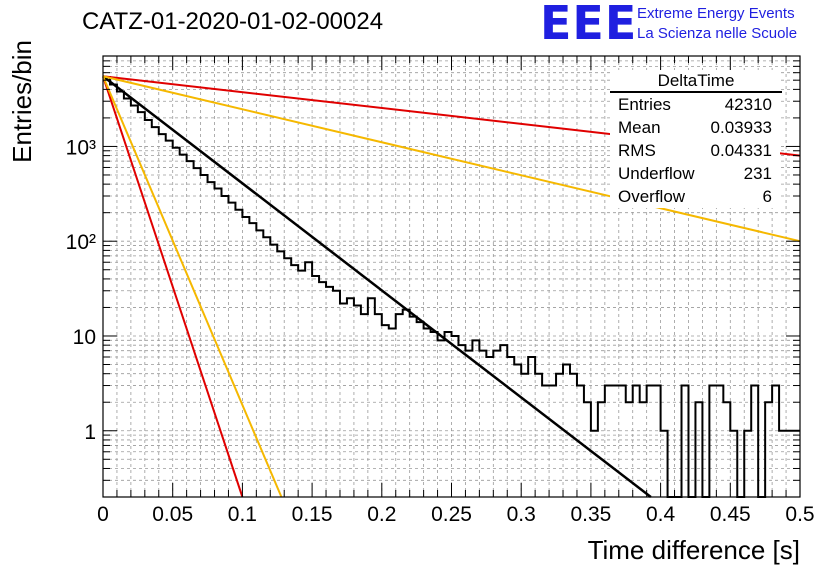 This screenshot has width=836, height=572. I want to click on x-tick-label: 0.2, so click(381, 514).